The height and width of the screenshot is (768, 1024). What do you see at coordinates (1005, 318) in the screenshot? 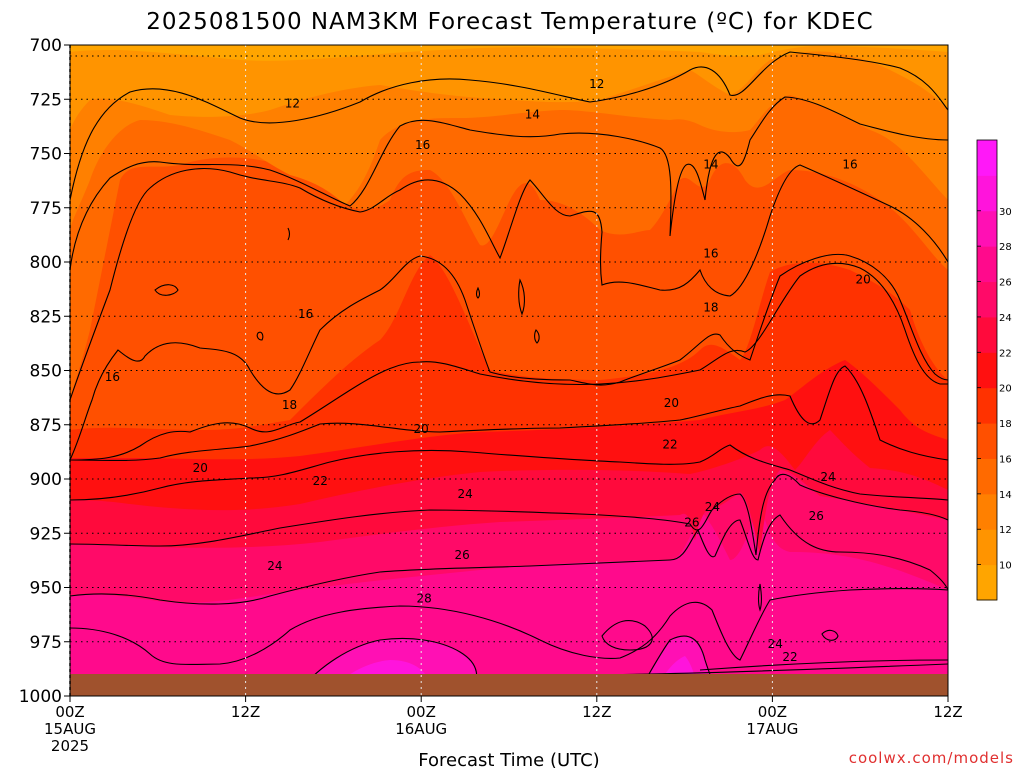
I see `colorbar-label: 24` at bounding box center [1005, 318].